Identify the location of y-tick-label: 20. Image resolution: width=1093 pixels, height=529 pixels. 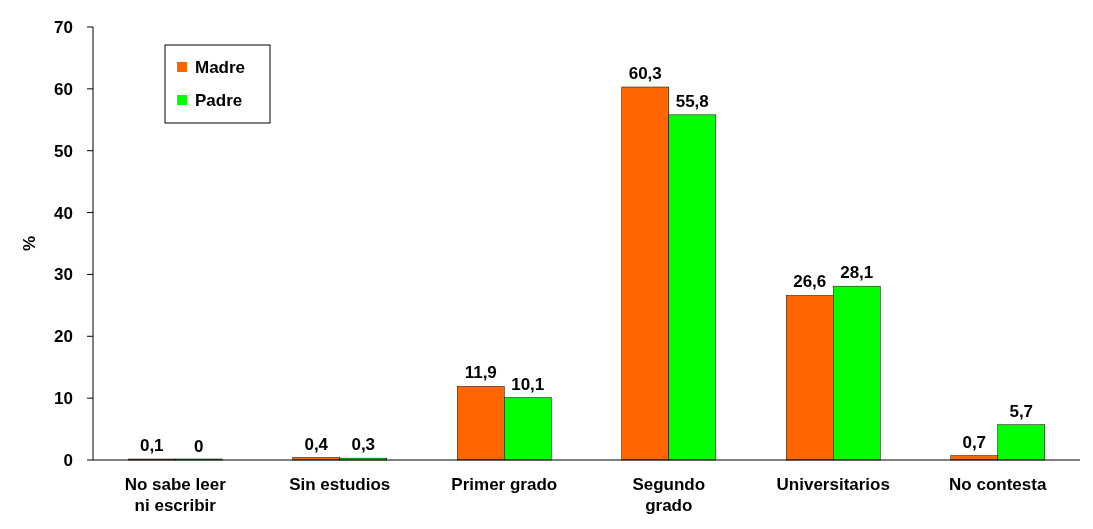
(63, 337).